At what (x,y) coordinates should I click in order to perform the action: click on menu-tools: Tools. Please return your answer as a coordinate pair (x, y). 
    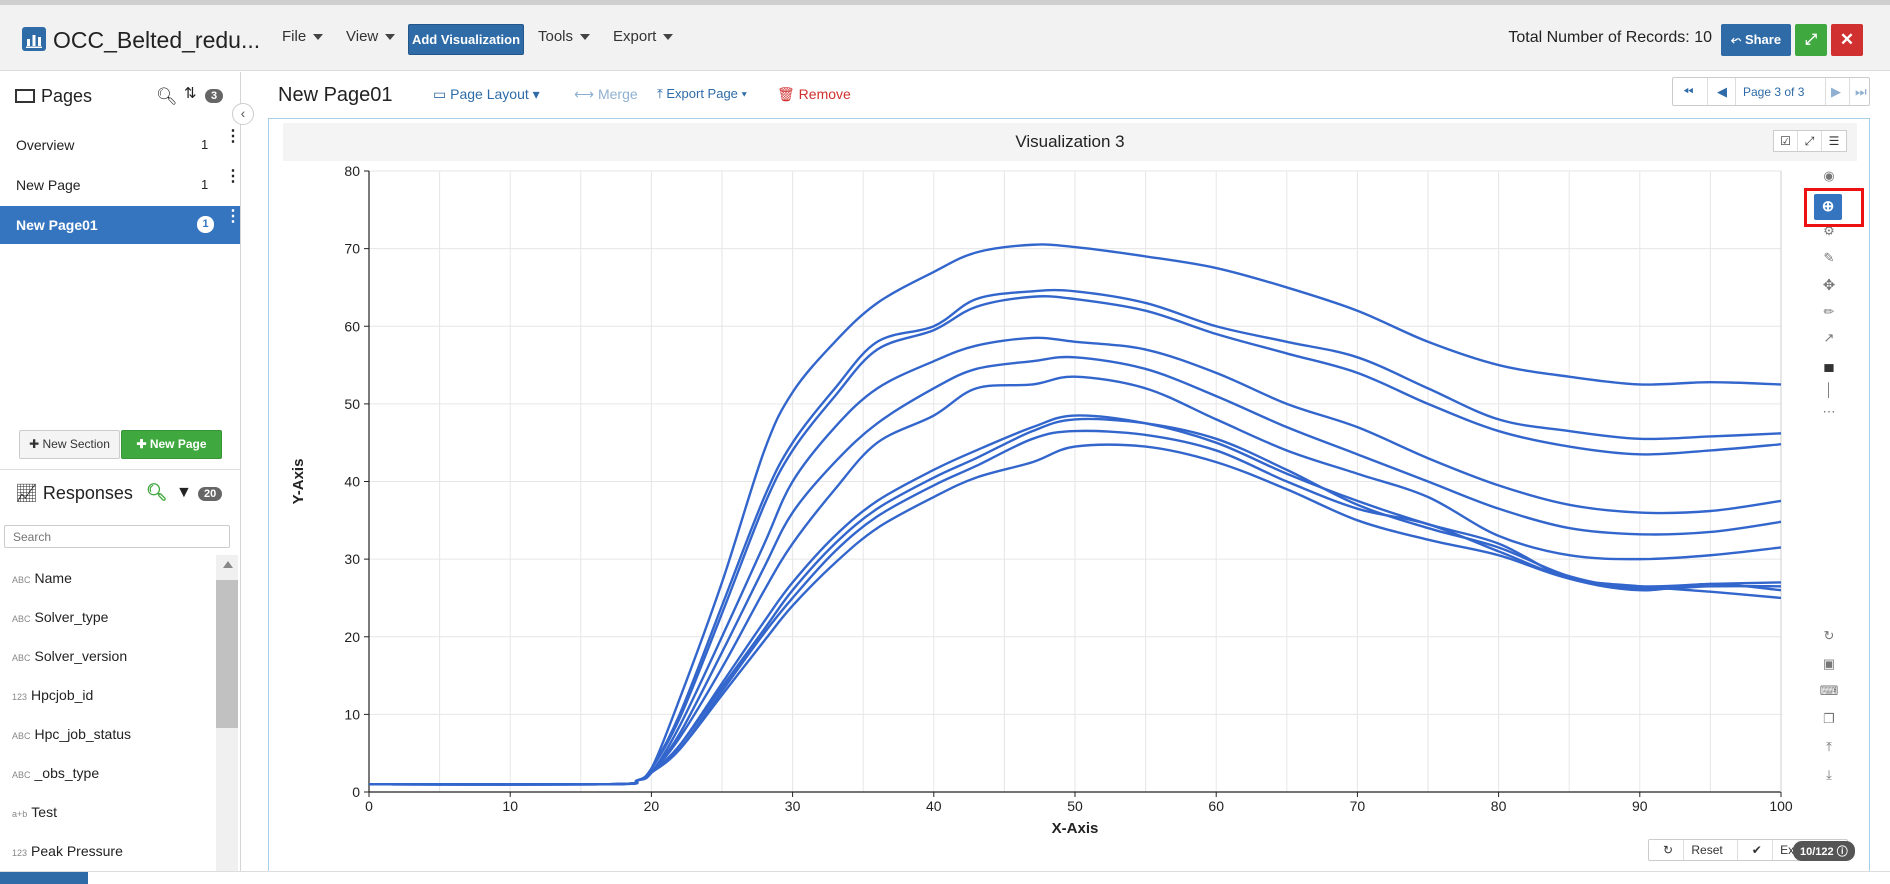
    Looking at the image, I should click on (564, 36).